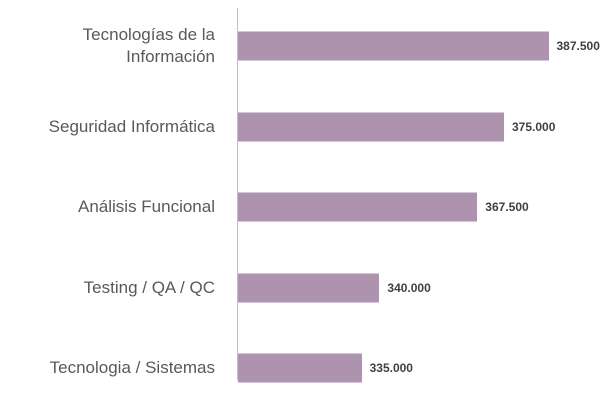 Image resolution: width=615 pixels, height=405 pixels. I want to click on category-label: Seguridad Informática, so click(131, 126).